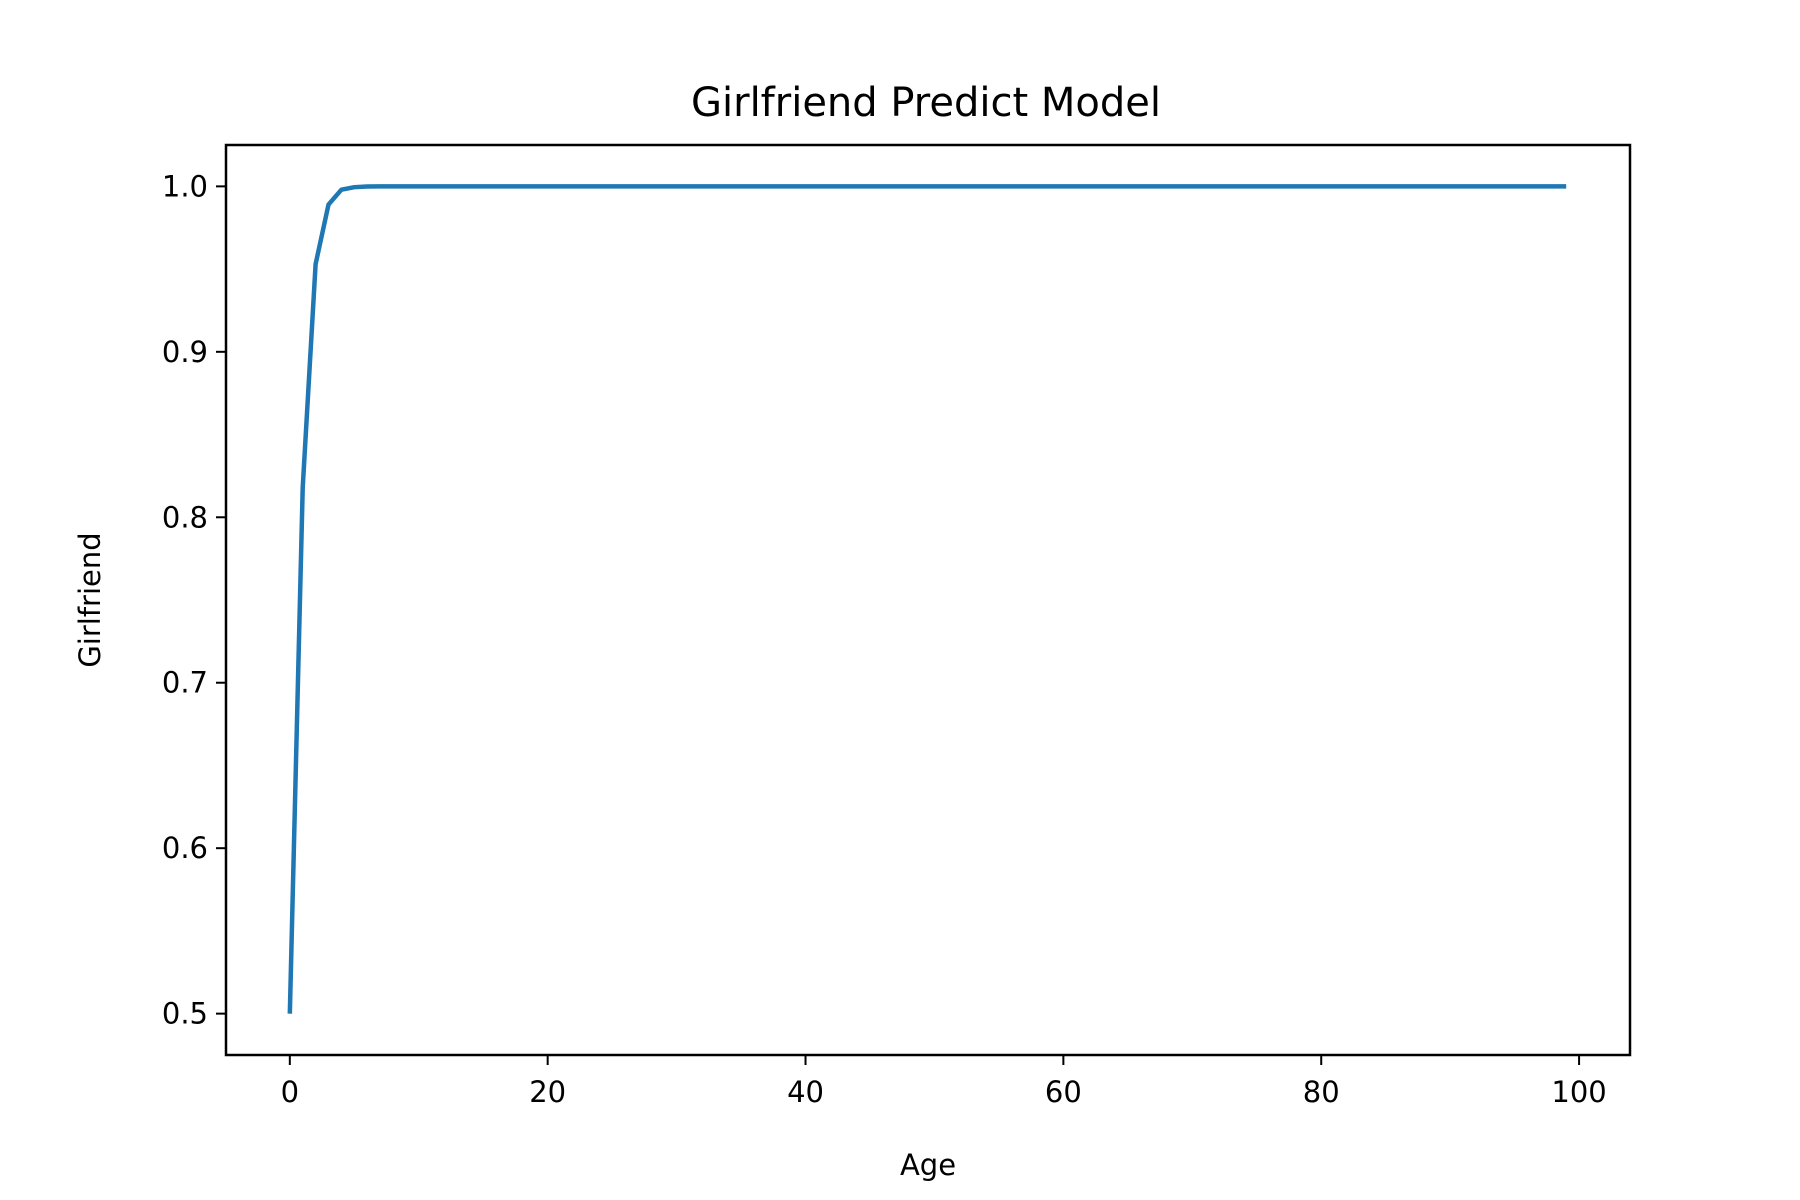 The width and height of the screenshot is (1800, 1200). I want to click on x-axis-label: Age, so click(928, 1165).